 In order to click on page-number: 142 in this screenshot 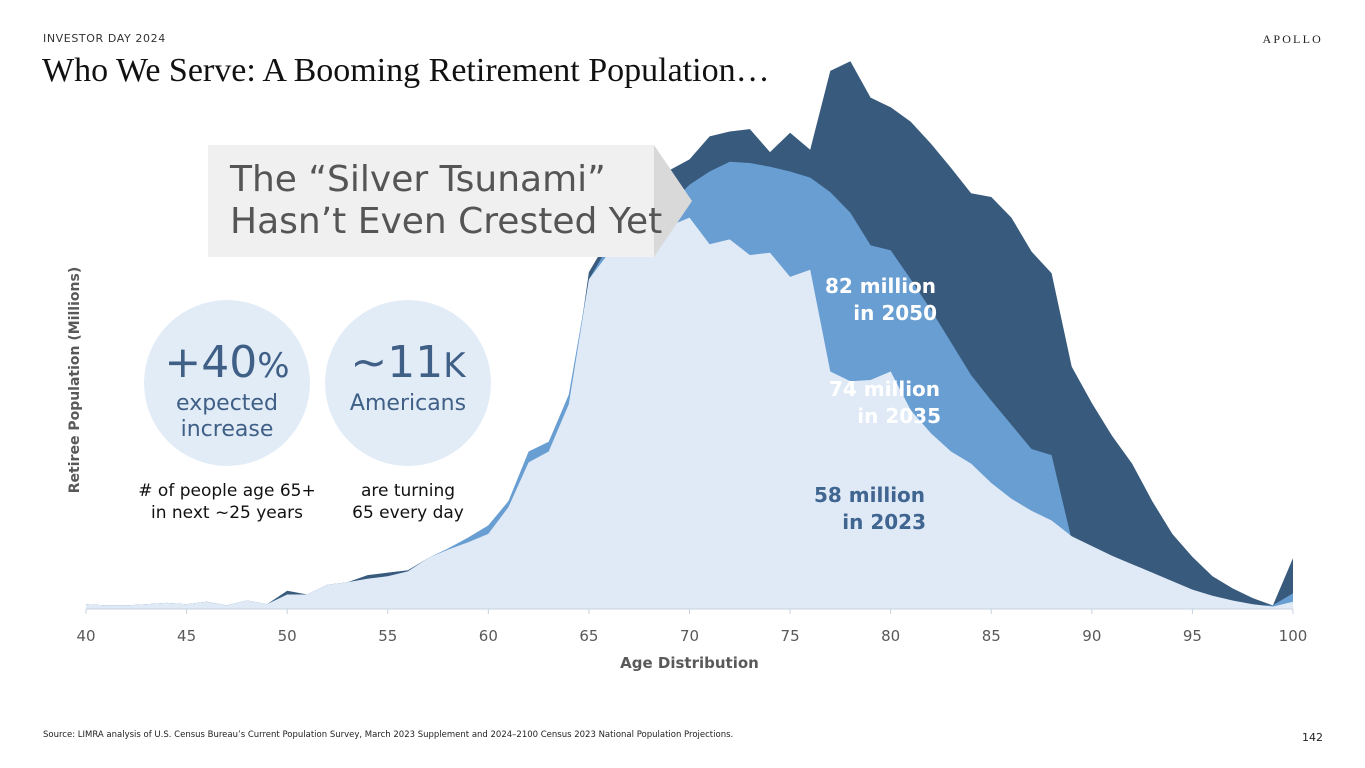, I will do `click(1312, 737)`.